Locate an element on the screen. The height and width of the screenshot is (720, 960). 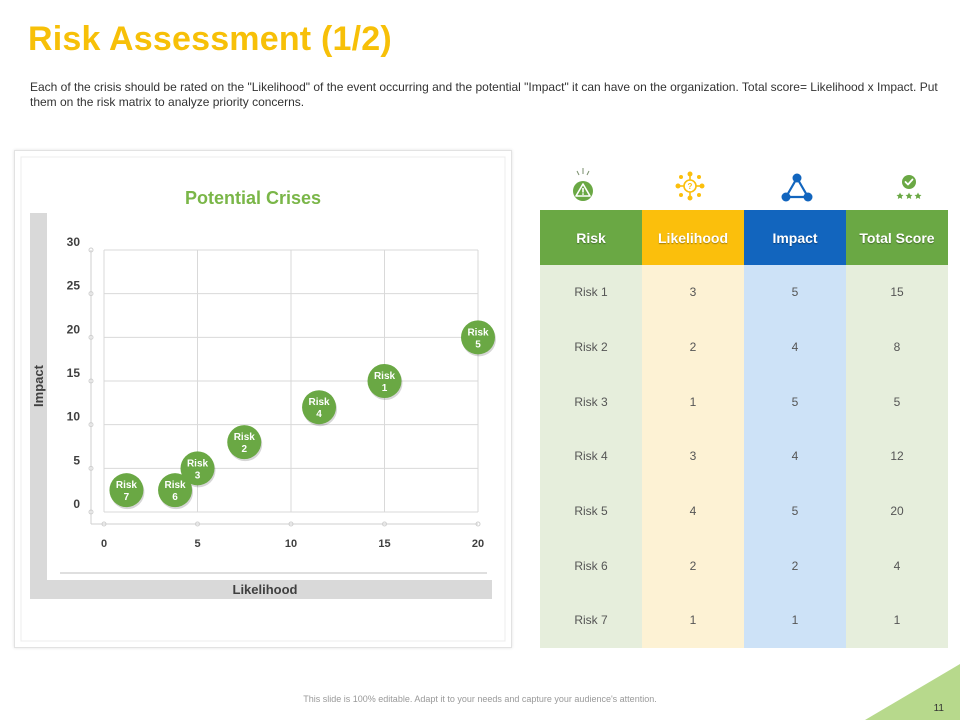
header-risk: Risk is located at coordinates (591, 237).